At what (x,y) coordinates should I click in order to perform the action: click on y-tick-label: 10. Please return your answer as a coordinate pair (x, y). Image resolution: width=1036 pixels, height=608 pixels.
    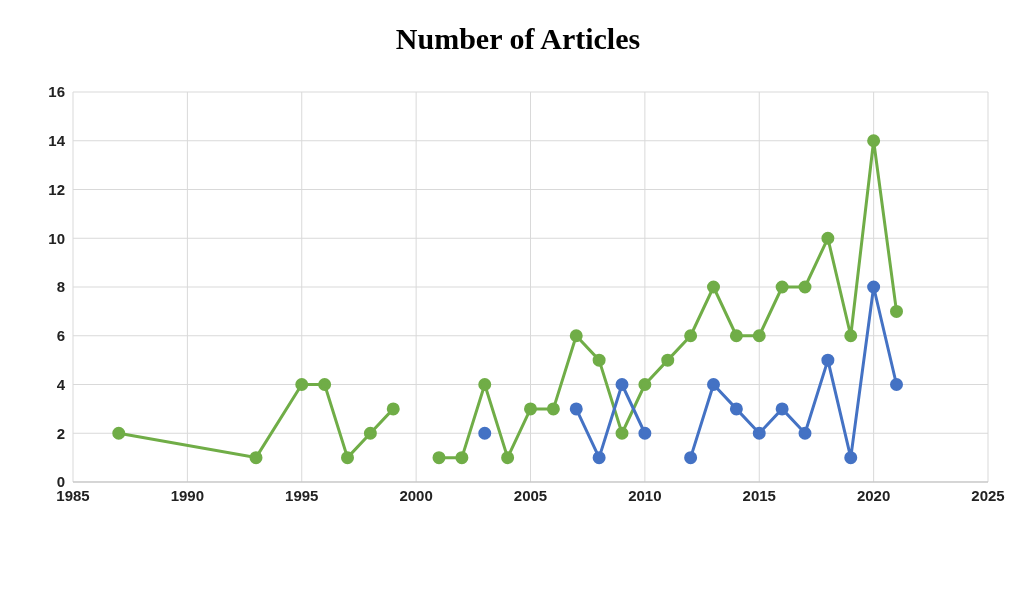
    Looking at the image, I should click on (56, 238).